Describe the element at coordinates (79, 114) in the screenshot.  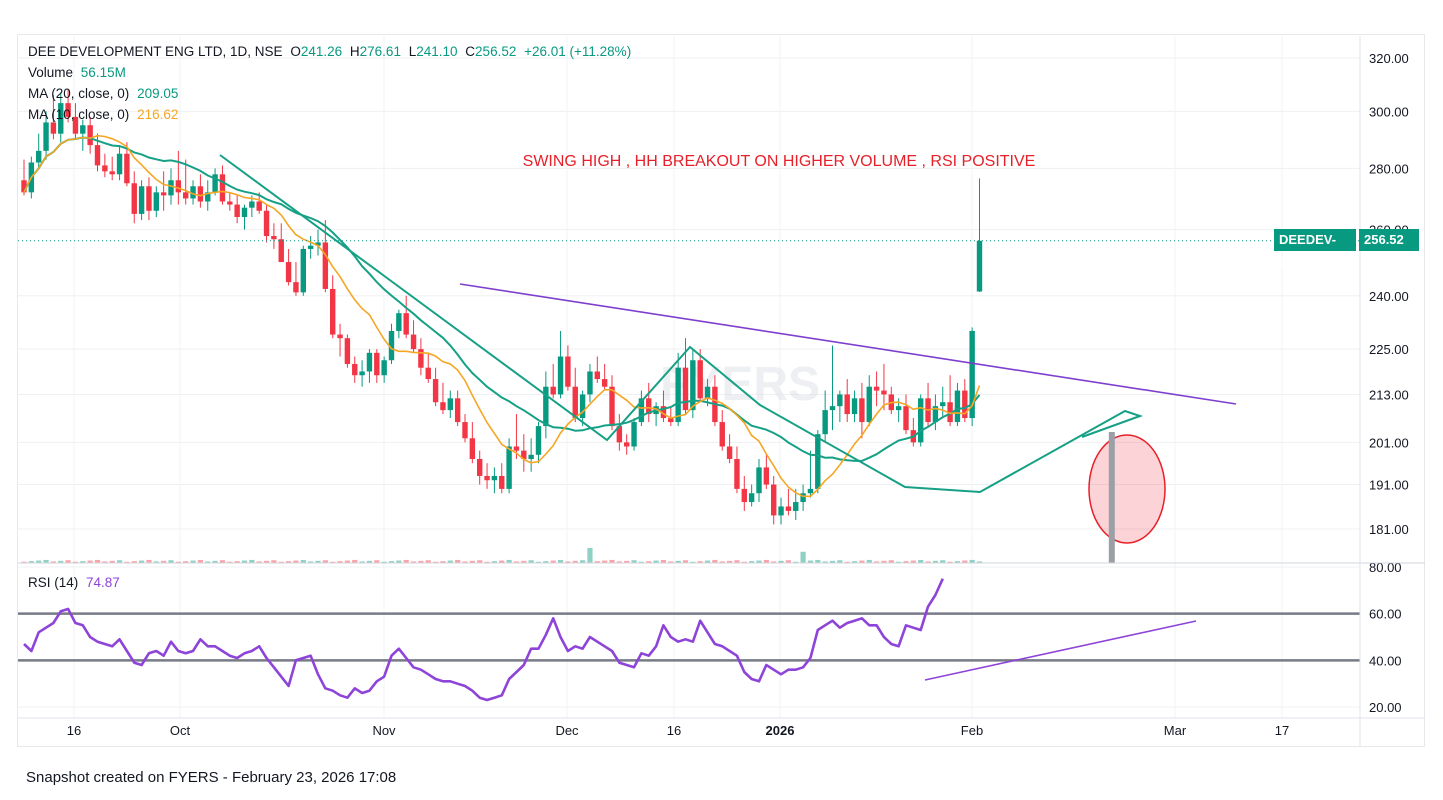
I see `ma10-label: MA (10, close, 0)` at that location.